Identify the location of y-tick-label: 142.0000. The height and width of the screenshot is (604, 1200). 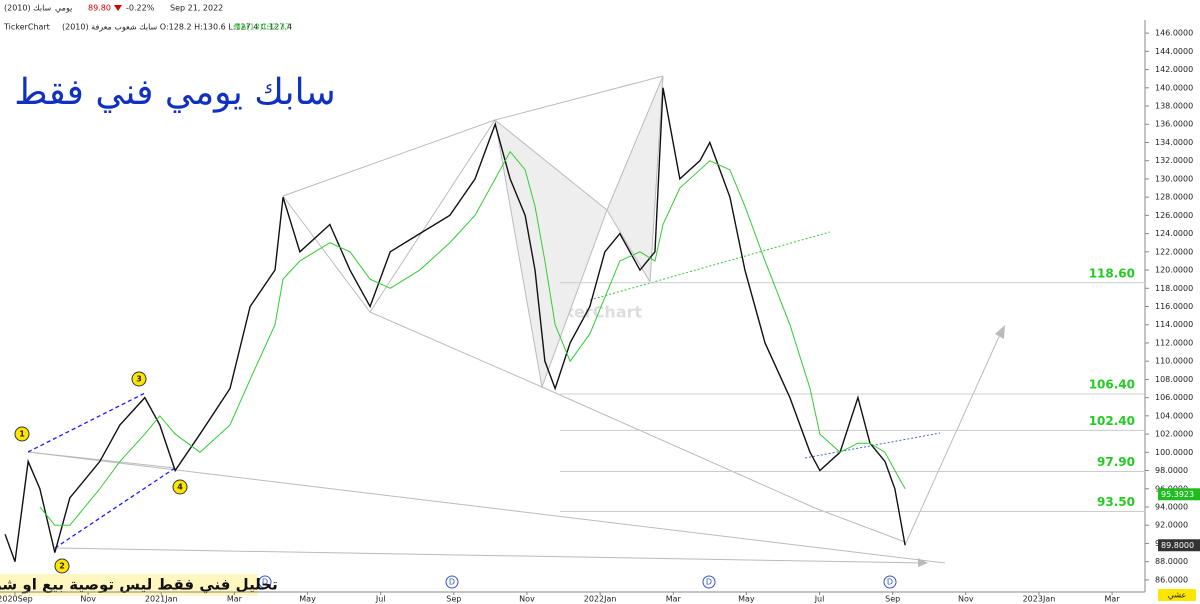
(1174, 69).